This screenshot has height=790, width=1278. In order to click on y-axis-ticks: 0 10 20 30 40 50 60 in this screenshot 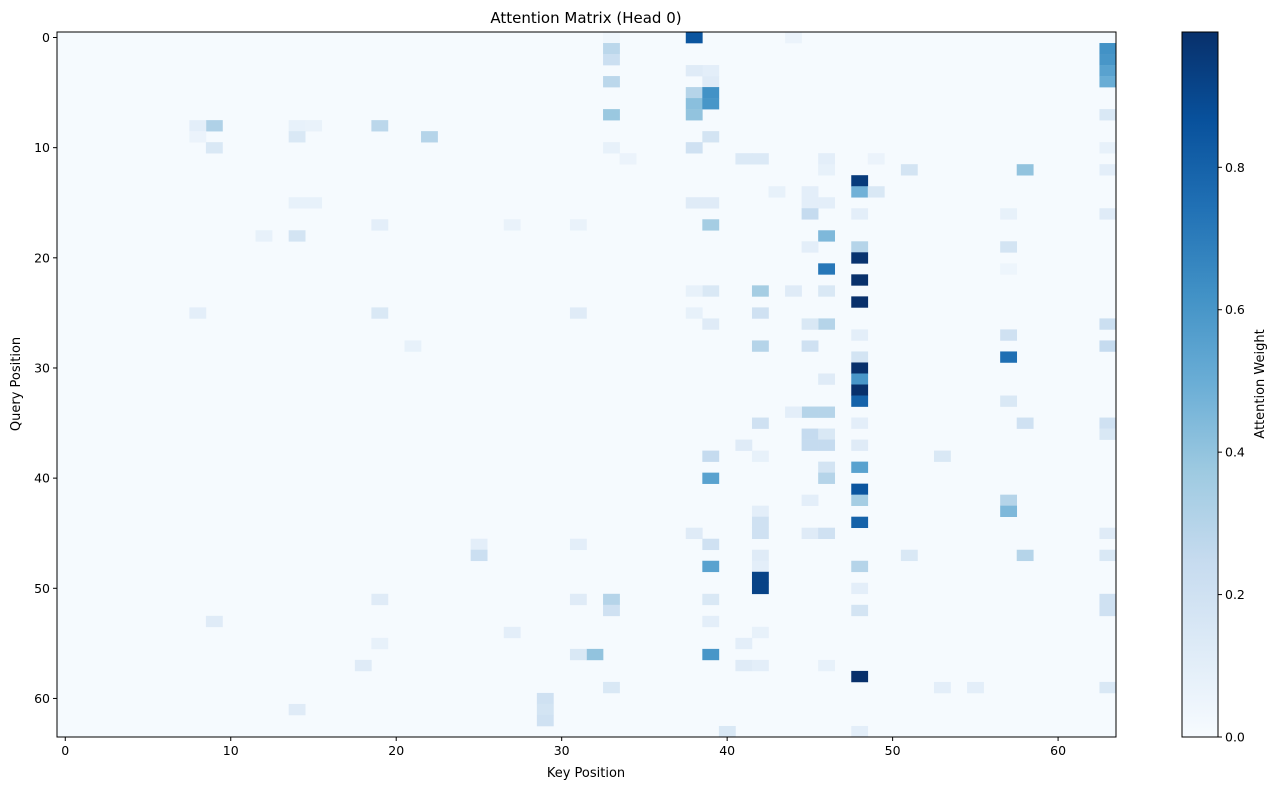, I will do `click(45, 368)`.